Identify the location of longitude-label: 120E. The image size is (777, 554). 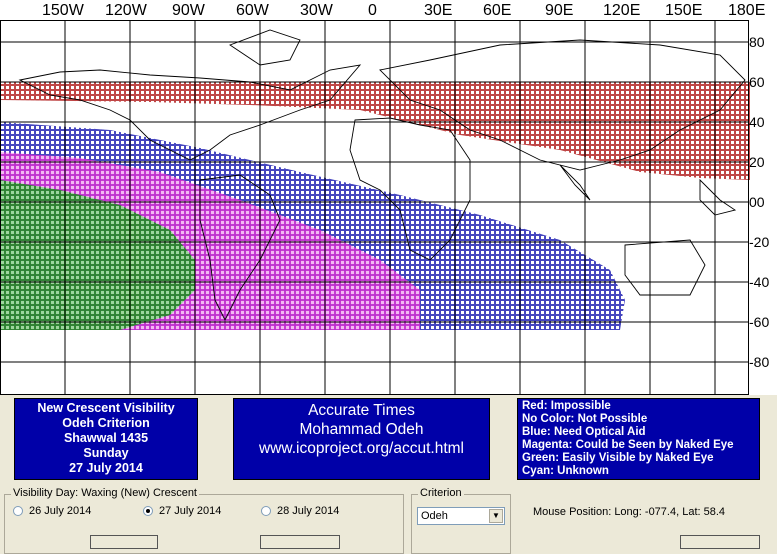
(622, 10).